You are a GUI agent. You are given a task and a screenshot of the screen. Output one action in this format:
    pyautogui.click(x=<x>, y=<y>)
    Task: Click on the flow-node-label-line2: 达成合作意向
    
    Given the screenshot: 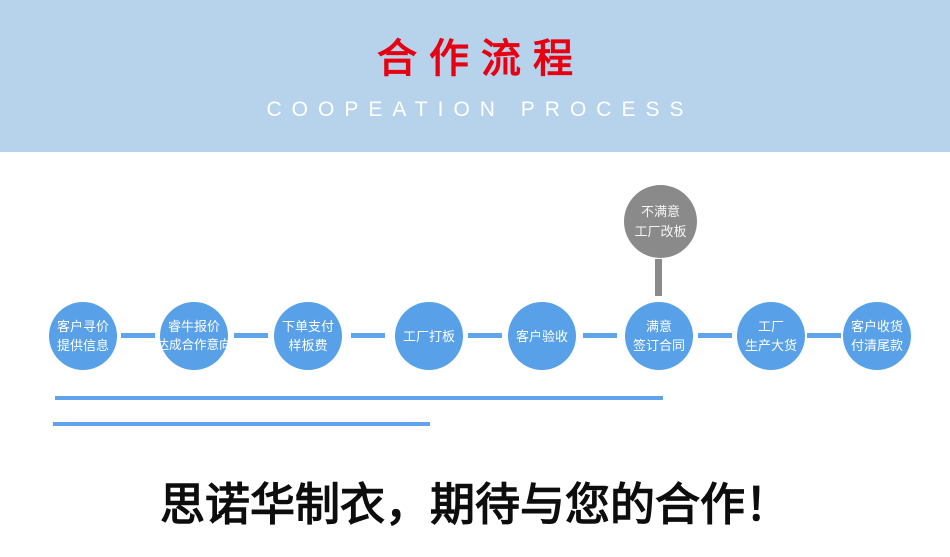 What is the action you would take?
    pyautogui.click(x=194, y=345)
    